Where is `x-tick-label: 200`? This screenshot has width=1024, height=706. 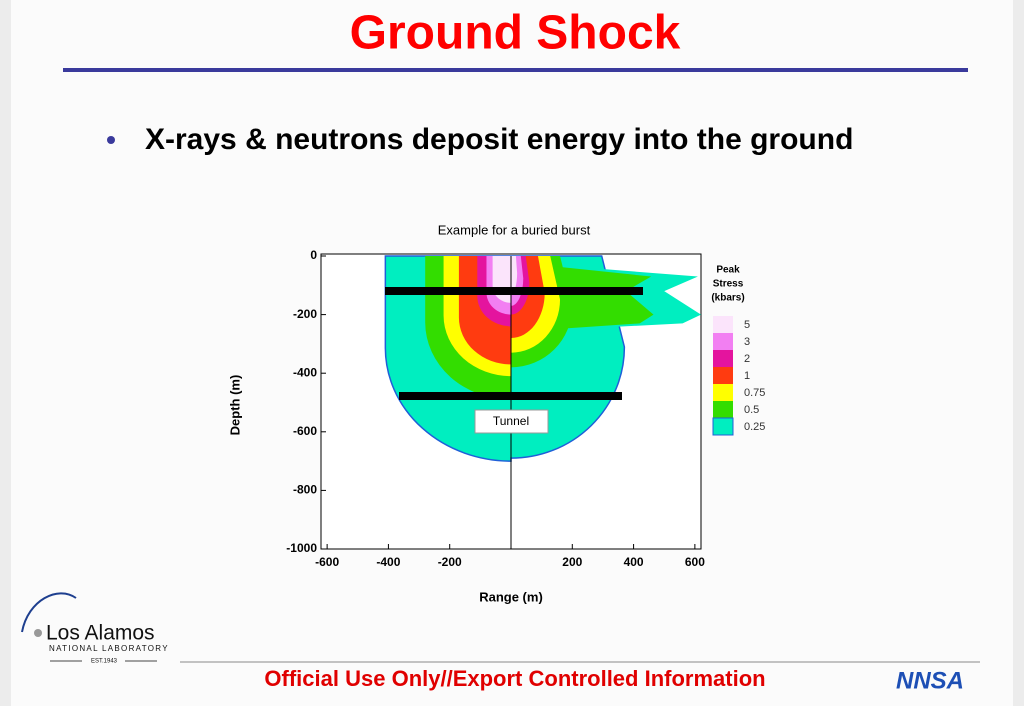 x-tick-label: 200 is located at coordinates (572, 562).